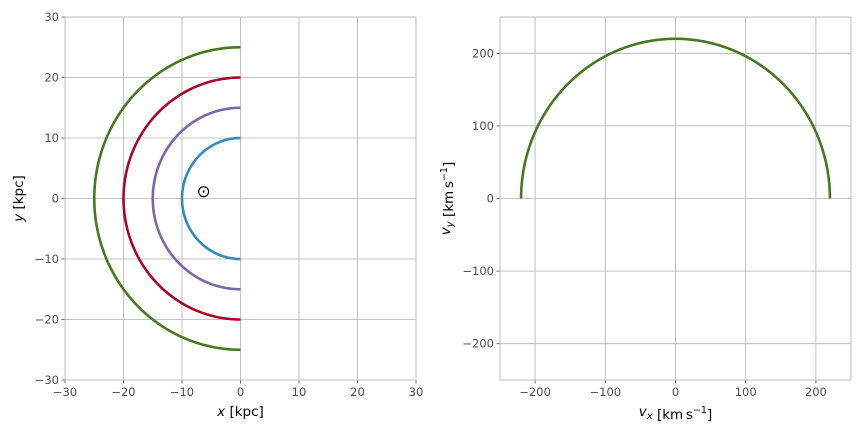 The image size is (864, 432). What do you see at coordinates (606, 392) in the screenshot?
I see `x-tick-label: −100` at bounding box center [606, 392].